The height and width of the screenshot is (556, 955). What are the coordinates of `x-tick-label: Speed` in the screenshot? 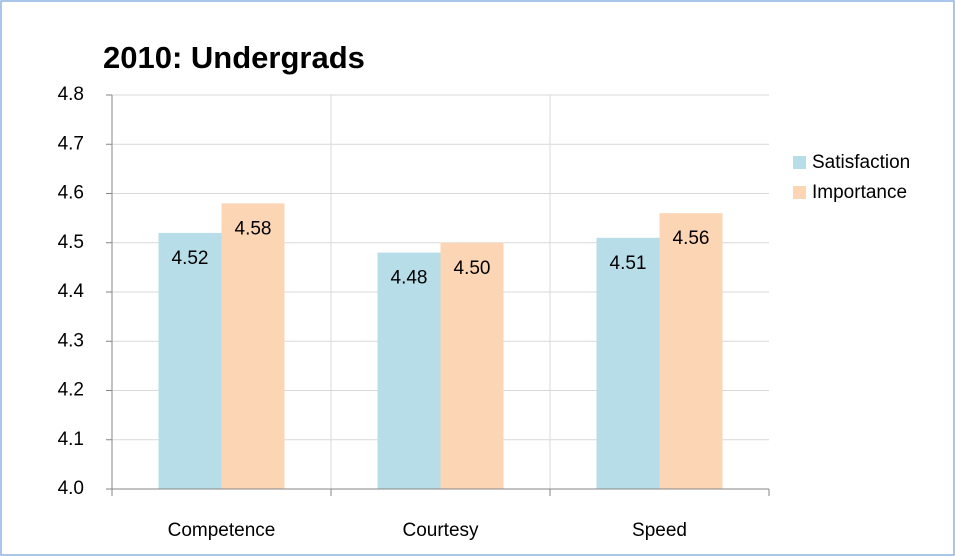 It's located at (659, 530).